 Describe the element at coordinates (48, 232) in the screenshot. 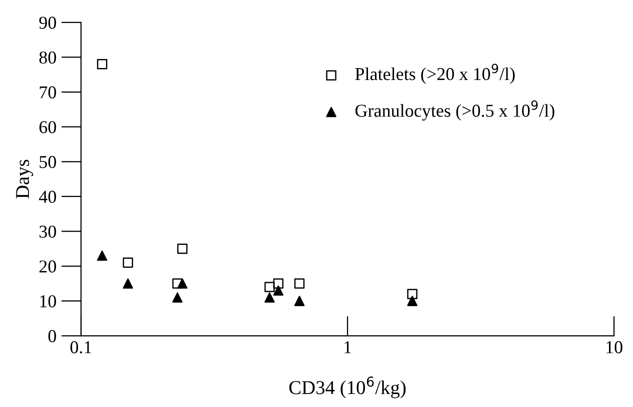

I see `y-tick-label: 30` at that location.